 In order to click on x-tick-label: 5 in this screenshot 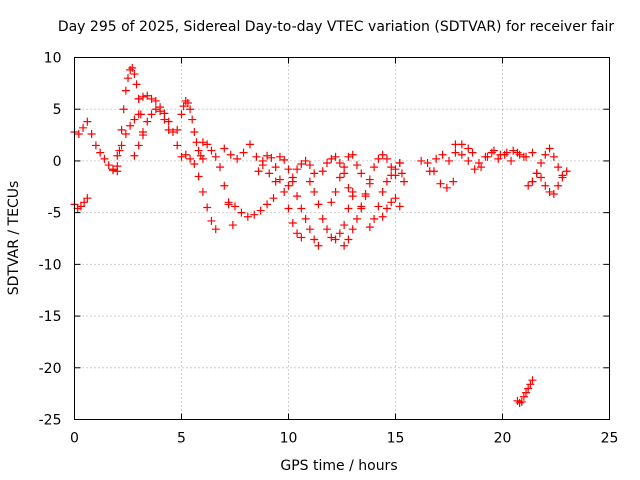, I will do `click(181, 439)`.